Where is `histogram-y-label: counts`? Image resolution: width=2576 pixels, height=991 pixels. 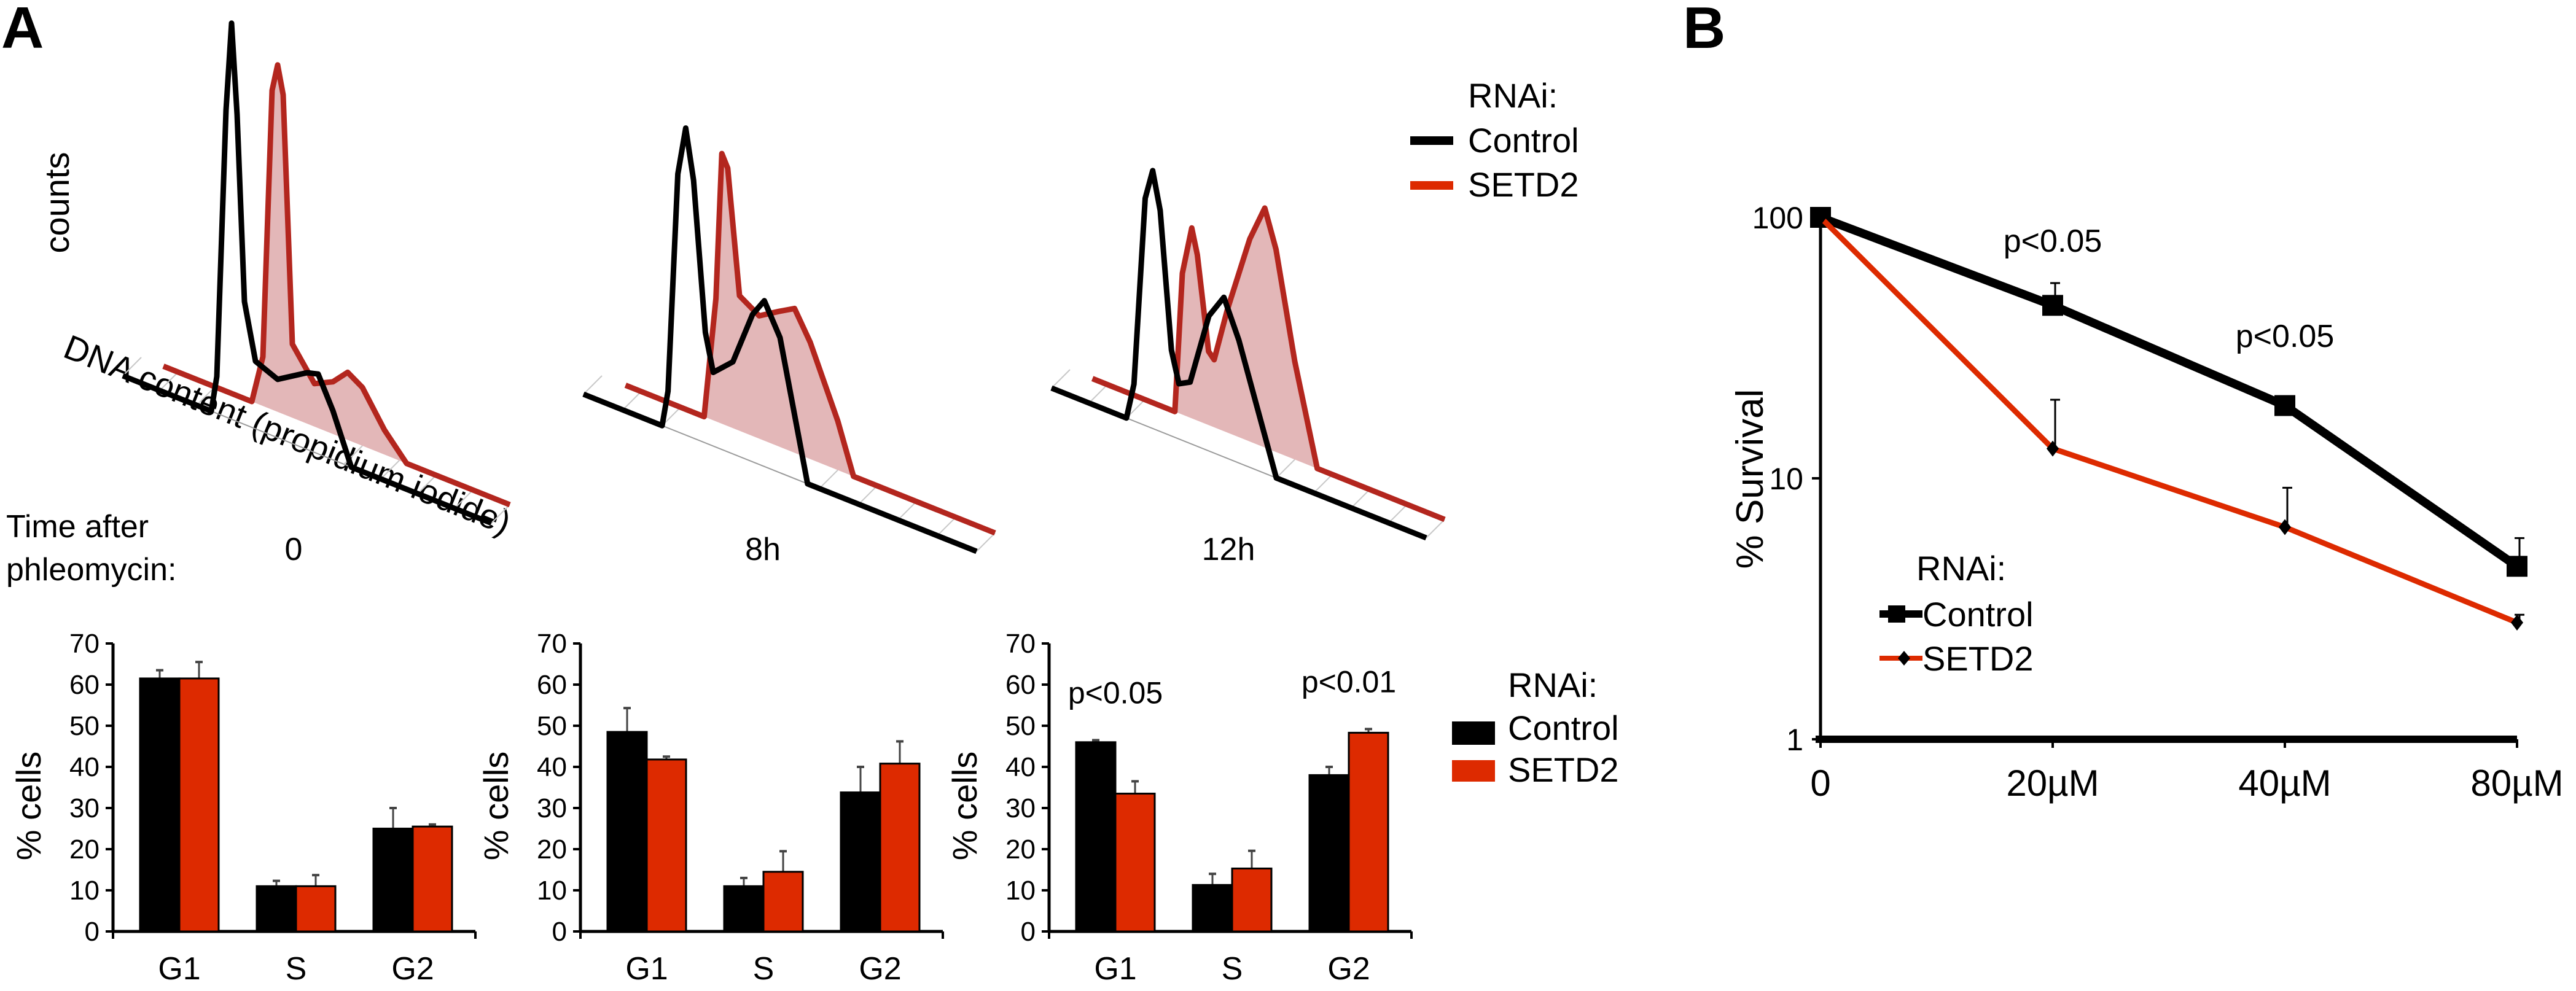
histogram-y-label: counts is located at coordinates (56, 203).